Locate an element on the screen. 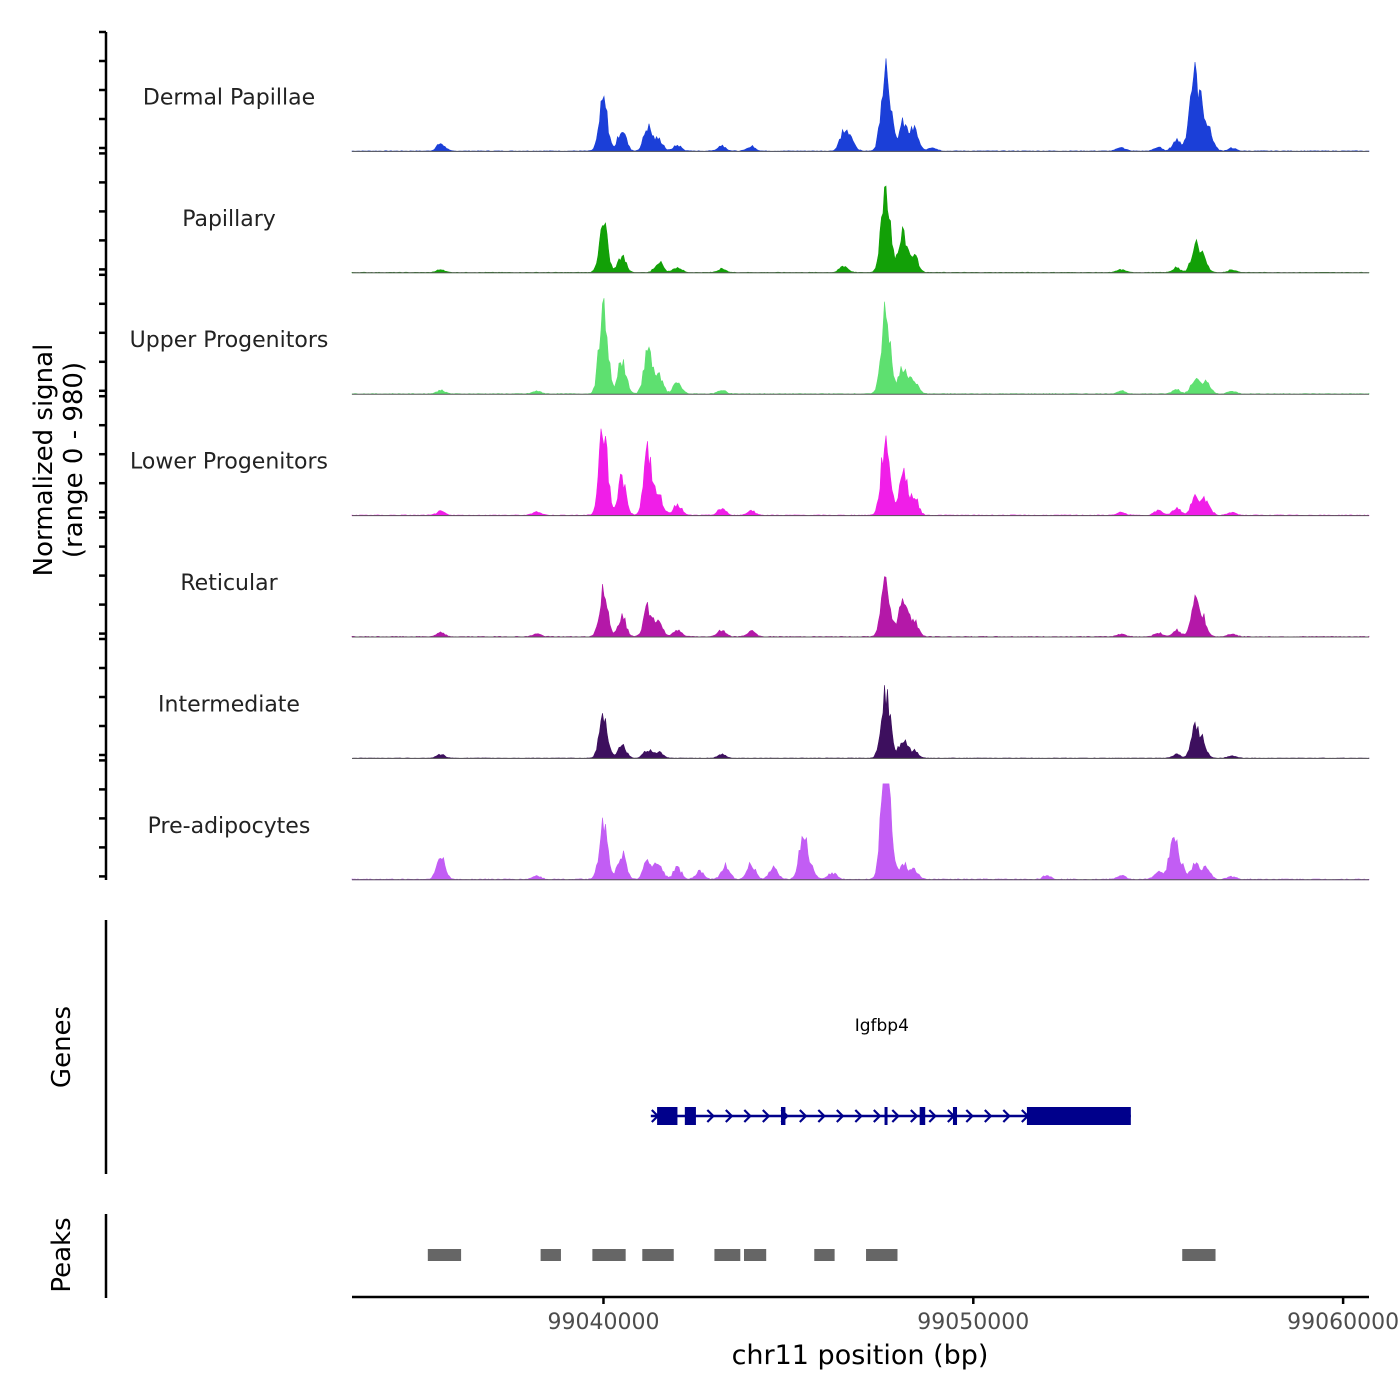 Image resolution: width=1400 pixels, height=1400 pixels. genes-panel-label: Genes is located at coordinates (62, 1047).